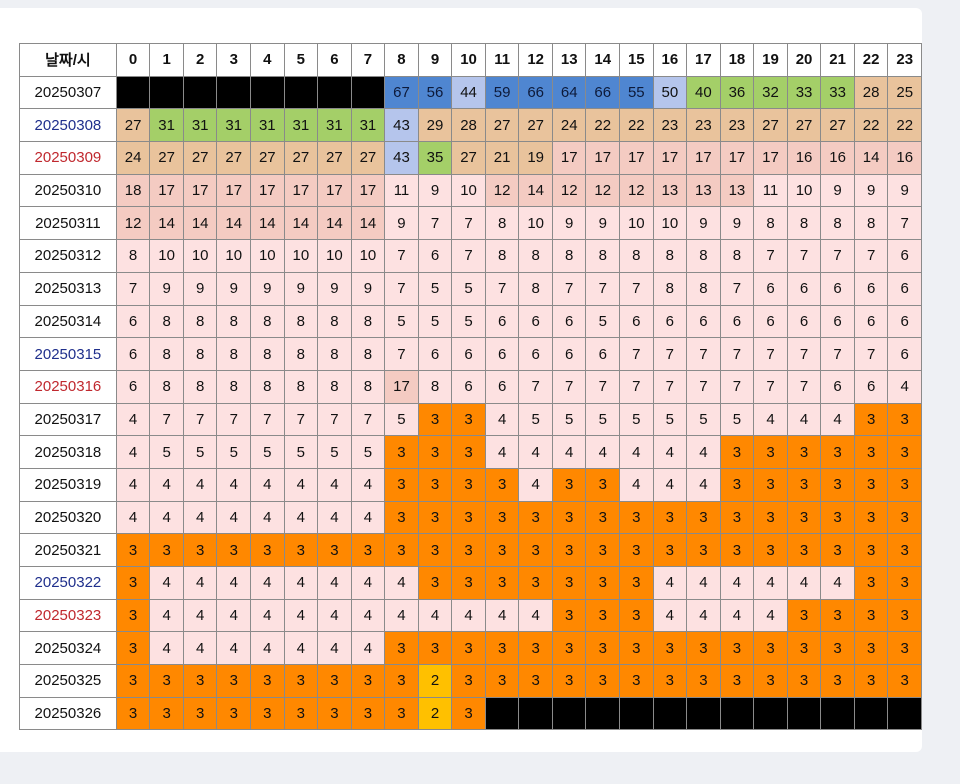 The height and width of the screenshot is (784, 960). Describe the element at coordinates (737, 125) in the screenshot. I see `value-cell: 23` at that location.